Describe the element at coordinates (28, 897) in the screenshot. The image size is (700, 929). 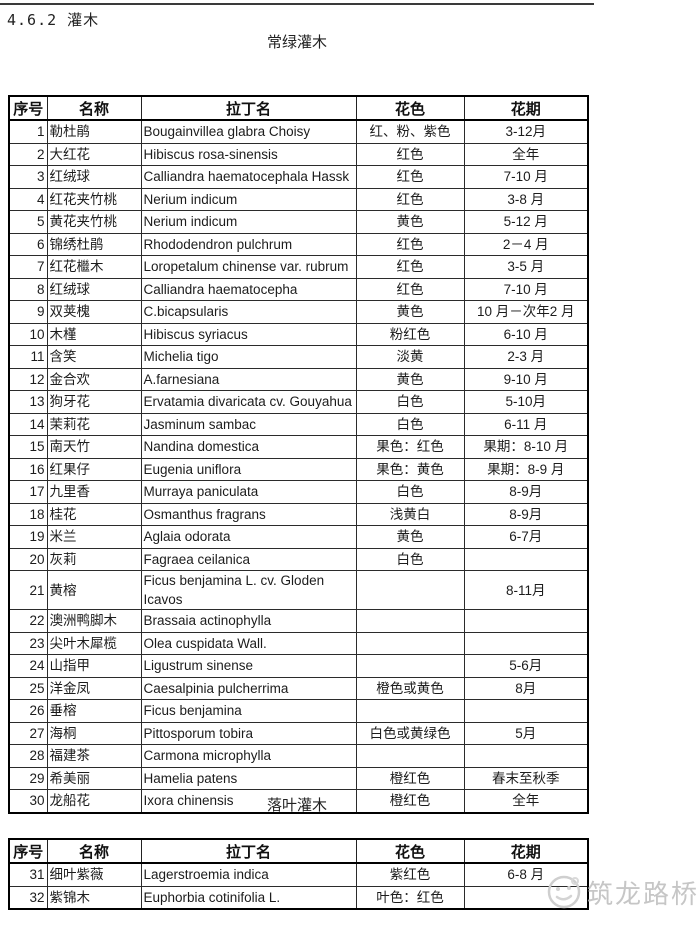
I see `table-cell: 32` at that location.